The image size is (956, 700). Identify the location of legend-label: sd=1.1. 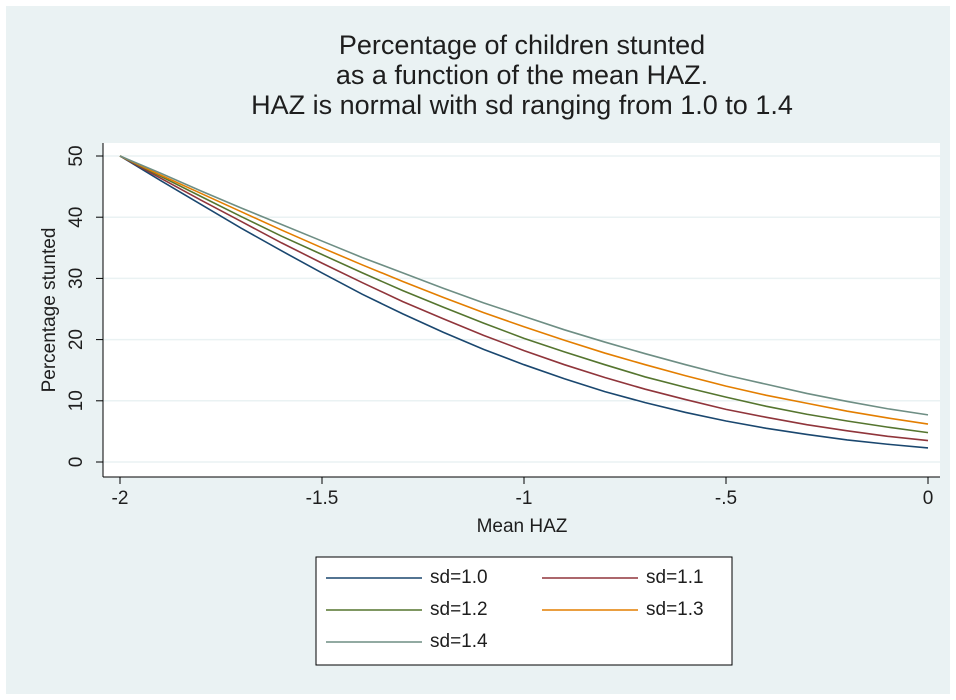
(675, 577).